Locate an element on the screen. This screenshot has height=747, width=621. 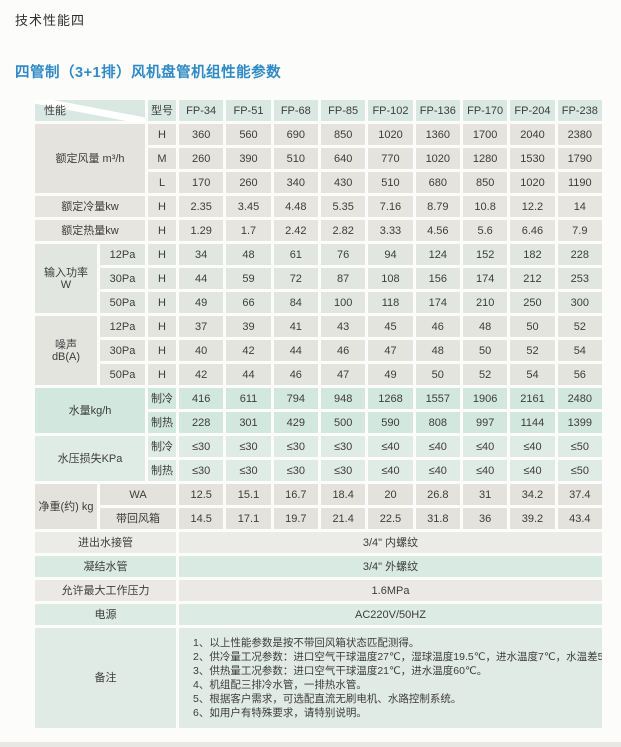
value-cell: 250 is located at coordinates (532, 302).